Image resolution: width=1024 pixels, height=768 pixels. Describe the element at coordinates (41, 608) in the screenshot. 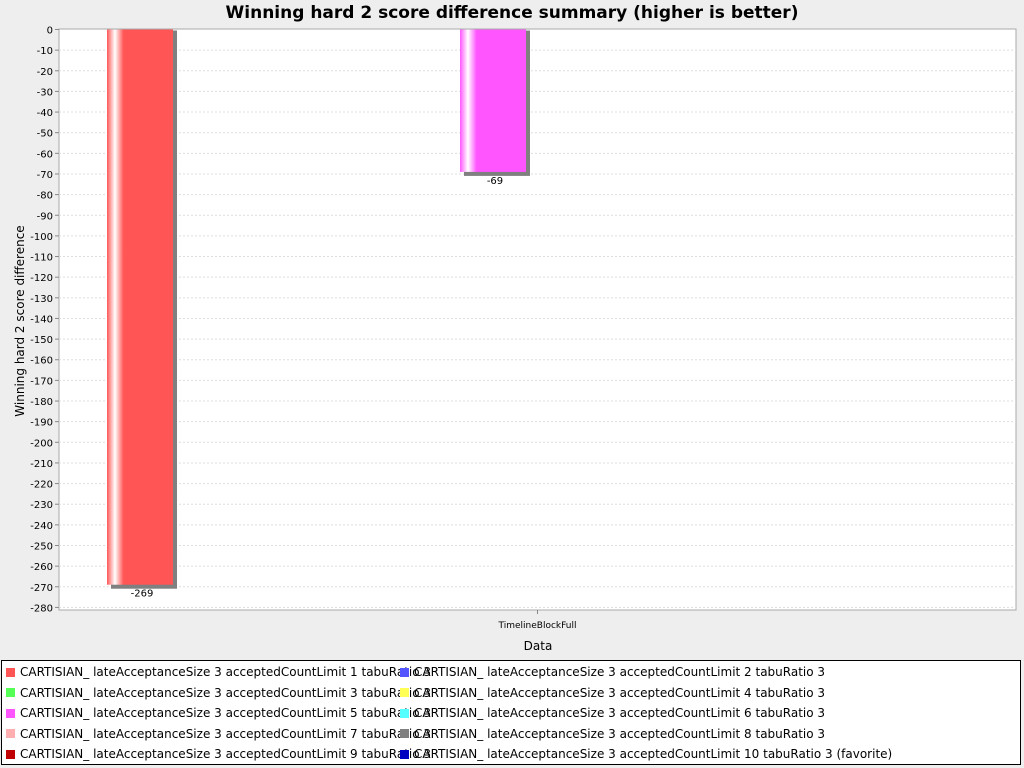

I see `y-tick-label: -280` at that location.